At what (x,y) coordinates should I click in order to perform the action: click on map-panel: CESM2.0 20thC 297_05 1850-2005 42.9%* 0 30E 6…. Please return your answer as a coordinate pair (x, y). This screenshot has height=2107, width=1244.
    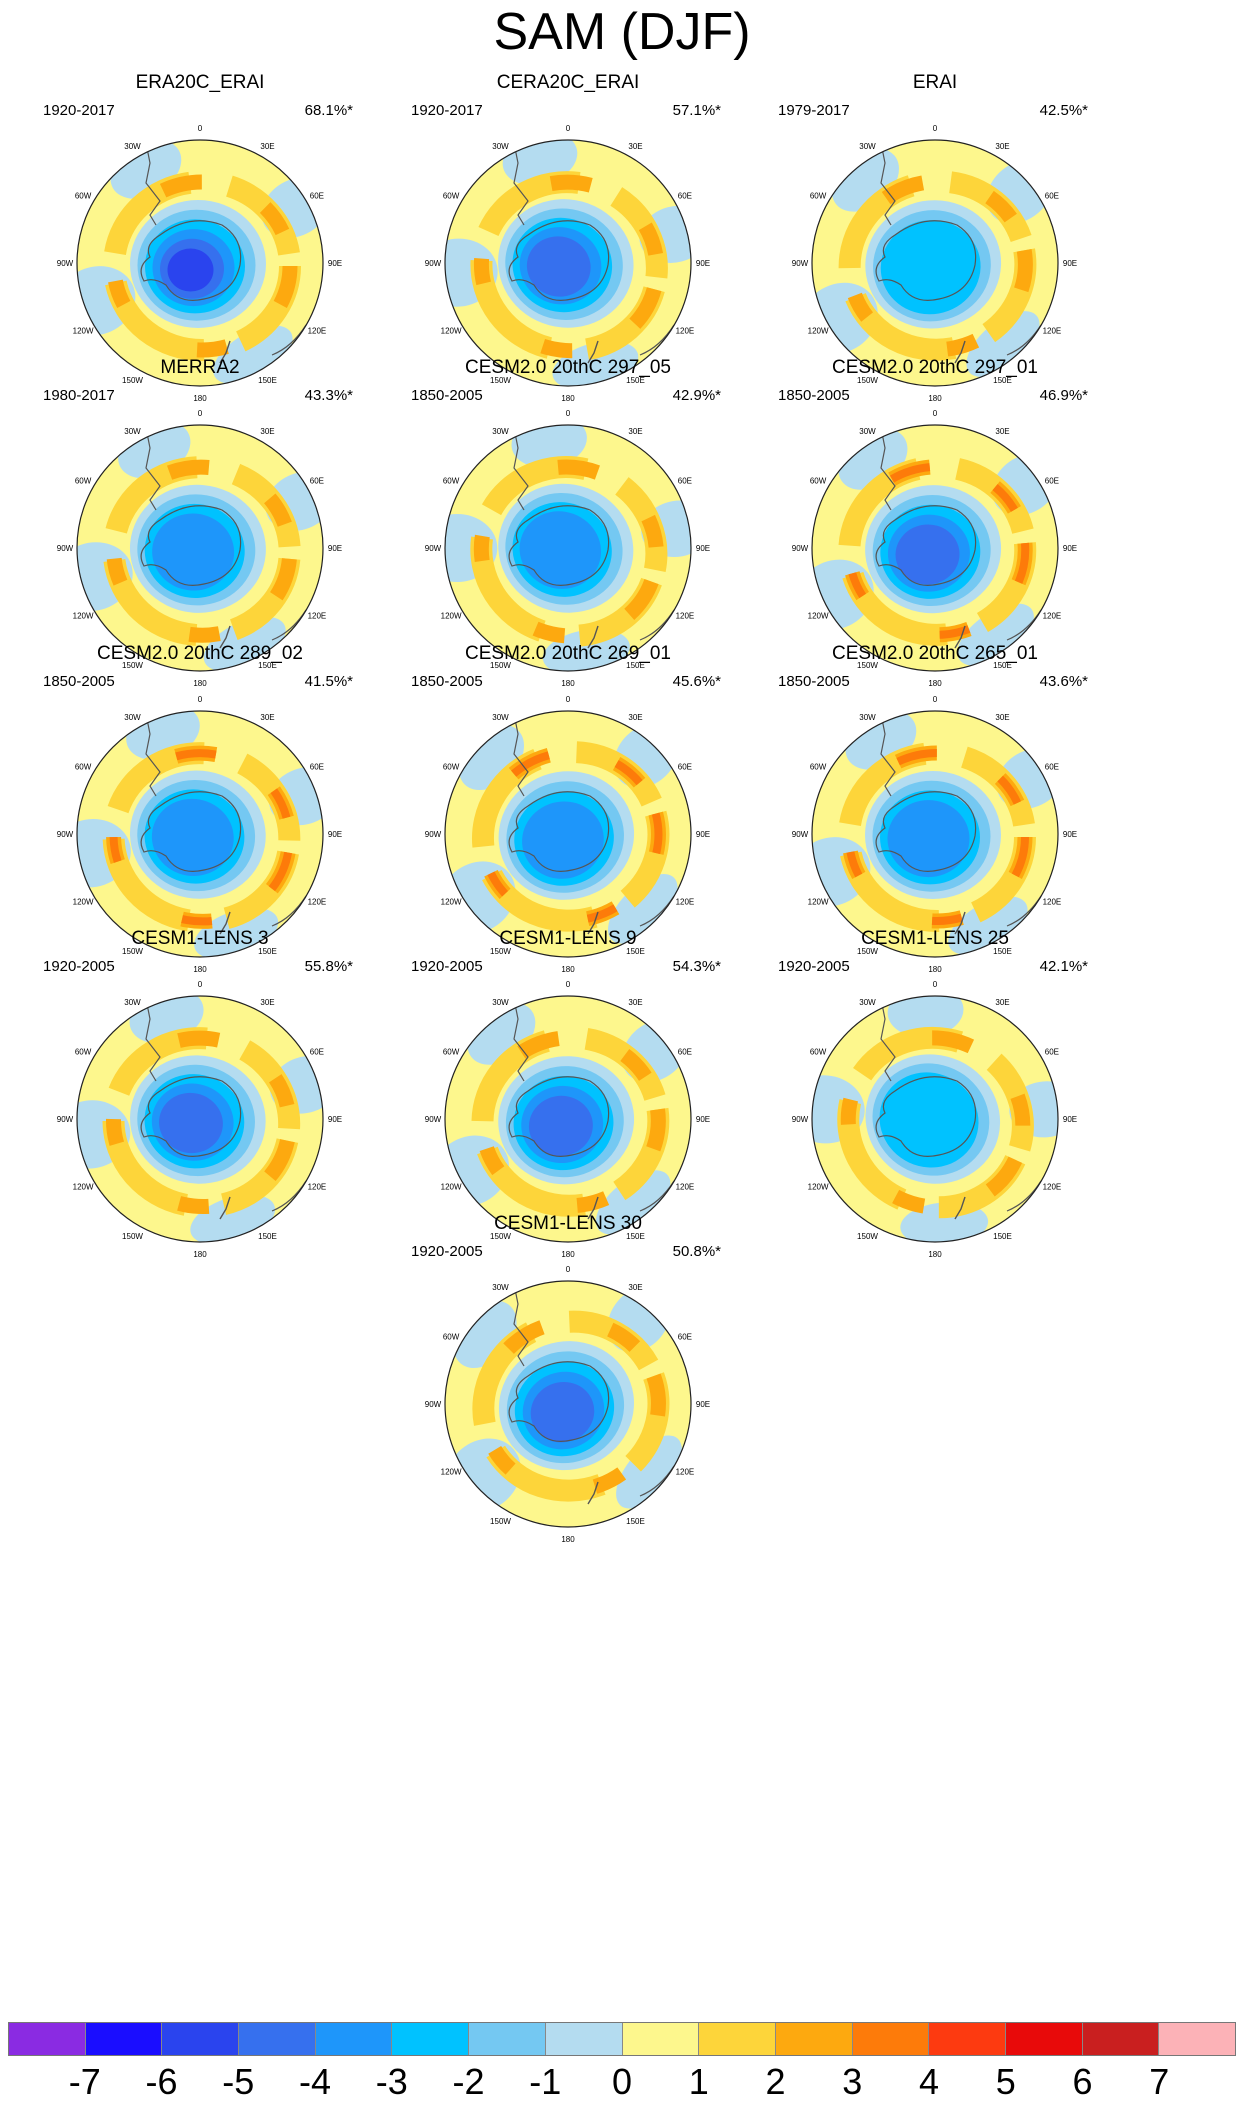
    Looking at the image, I should click on (568, 527).